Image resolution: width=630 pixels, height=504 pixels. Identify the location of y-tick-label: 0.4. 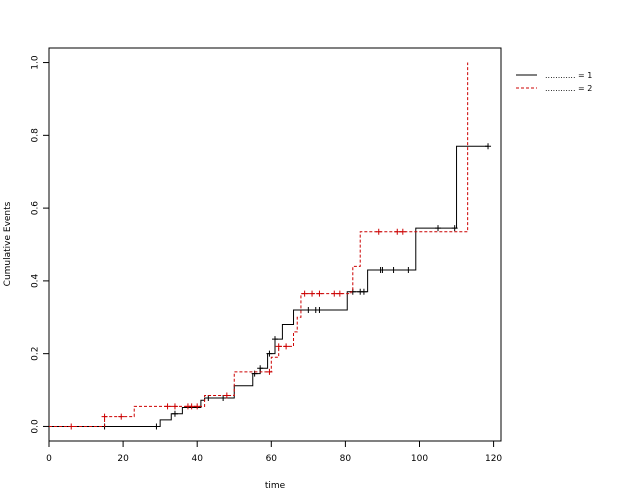
(36, 280).